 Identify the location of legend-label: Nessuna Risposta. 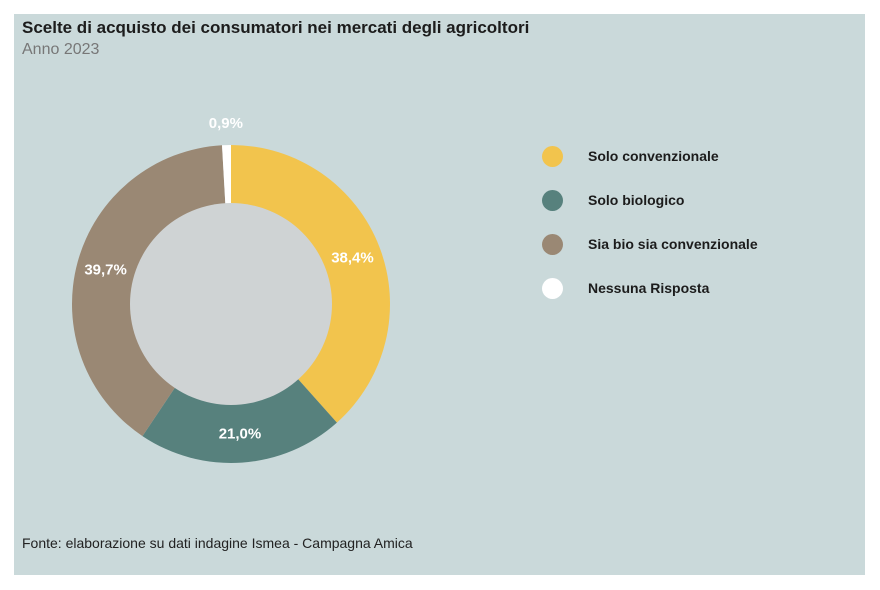
(649, 288).